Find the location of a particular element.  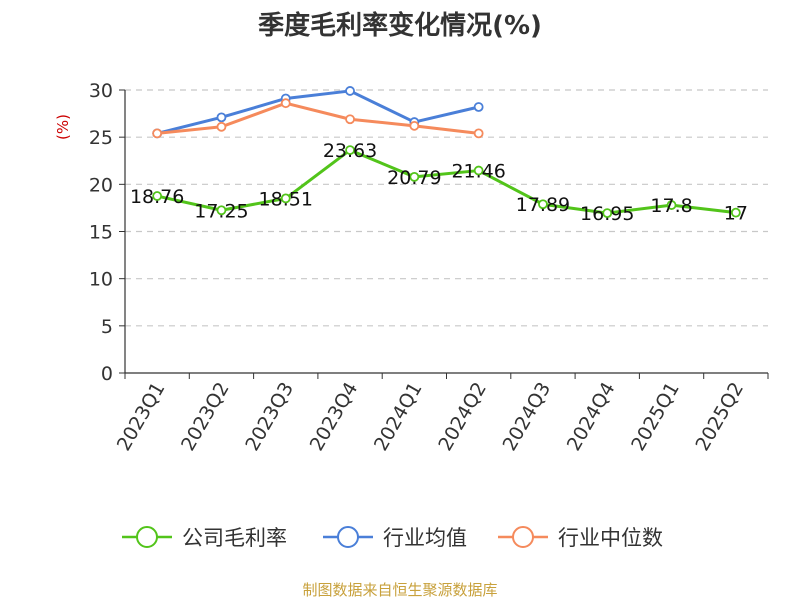

data-label: 17.8 is located at coordinates (671, 206).